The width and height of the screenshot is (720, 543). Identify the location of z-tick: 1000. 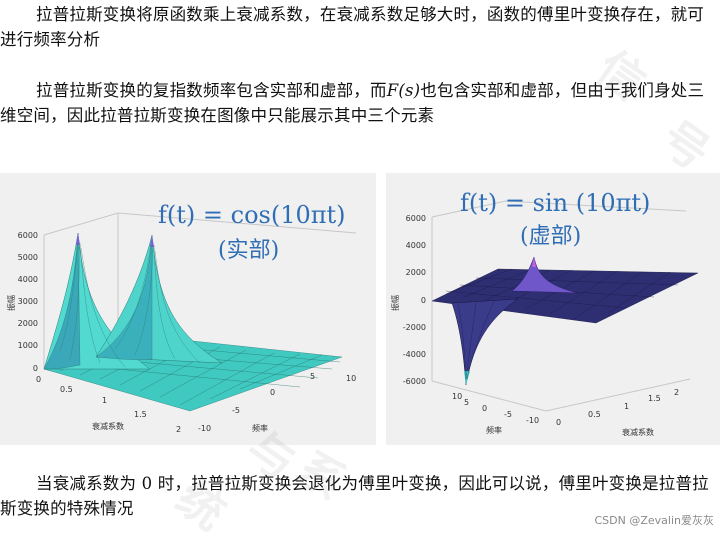
(28, 345).